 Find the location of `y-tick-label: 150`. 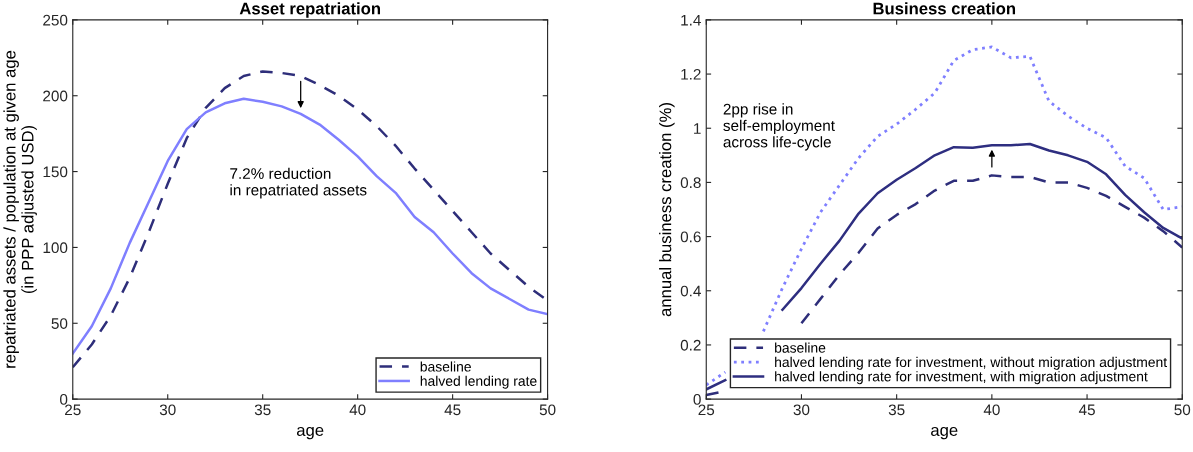

y-tick-label: 150 is located at coordinates (55, 172).